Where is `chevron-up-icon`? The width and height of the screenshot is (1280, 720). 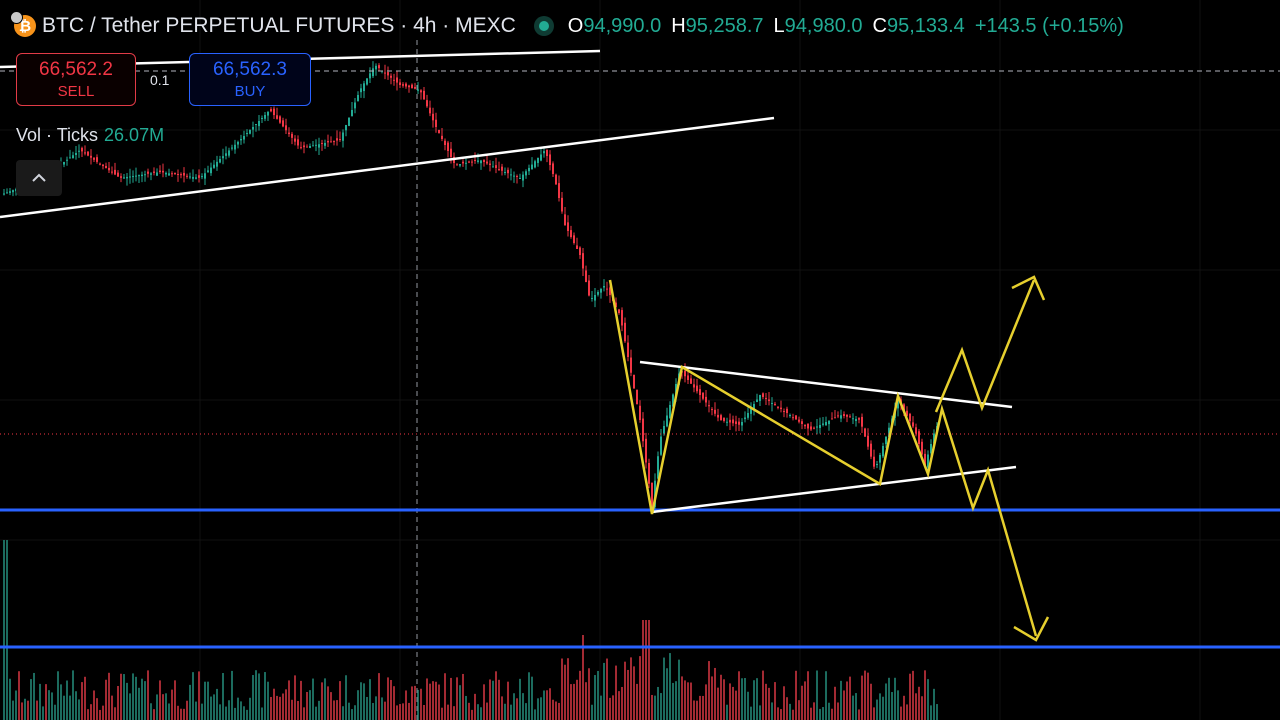 chevron-up-icon is located at coordinates (39, 178).